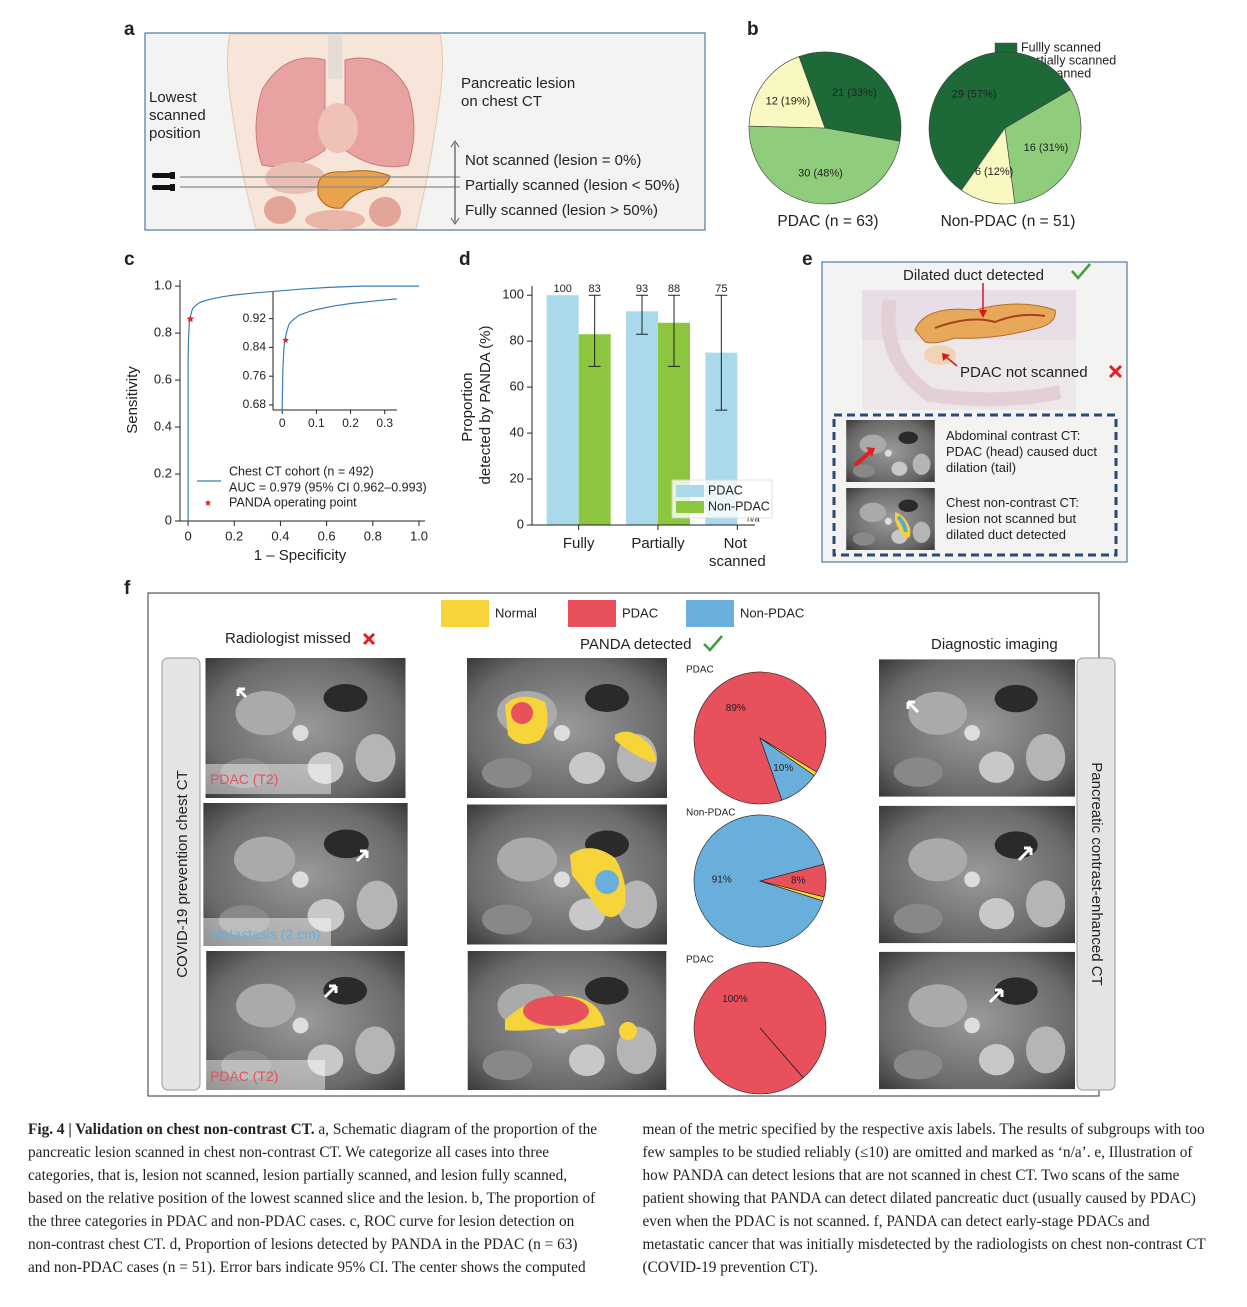 The width and height of the screenshot is (1247, 1307). I want to click on slice-label: 8%, so click(798, 880).